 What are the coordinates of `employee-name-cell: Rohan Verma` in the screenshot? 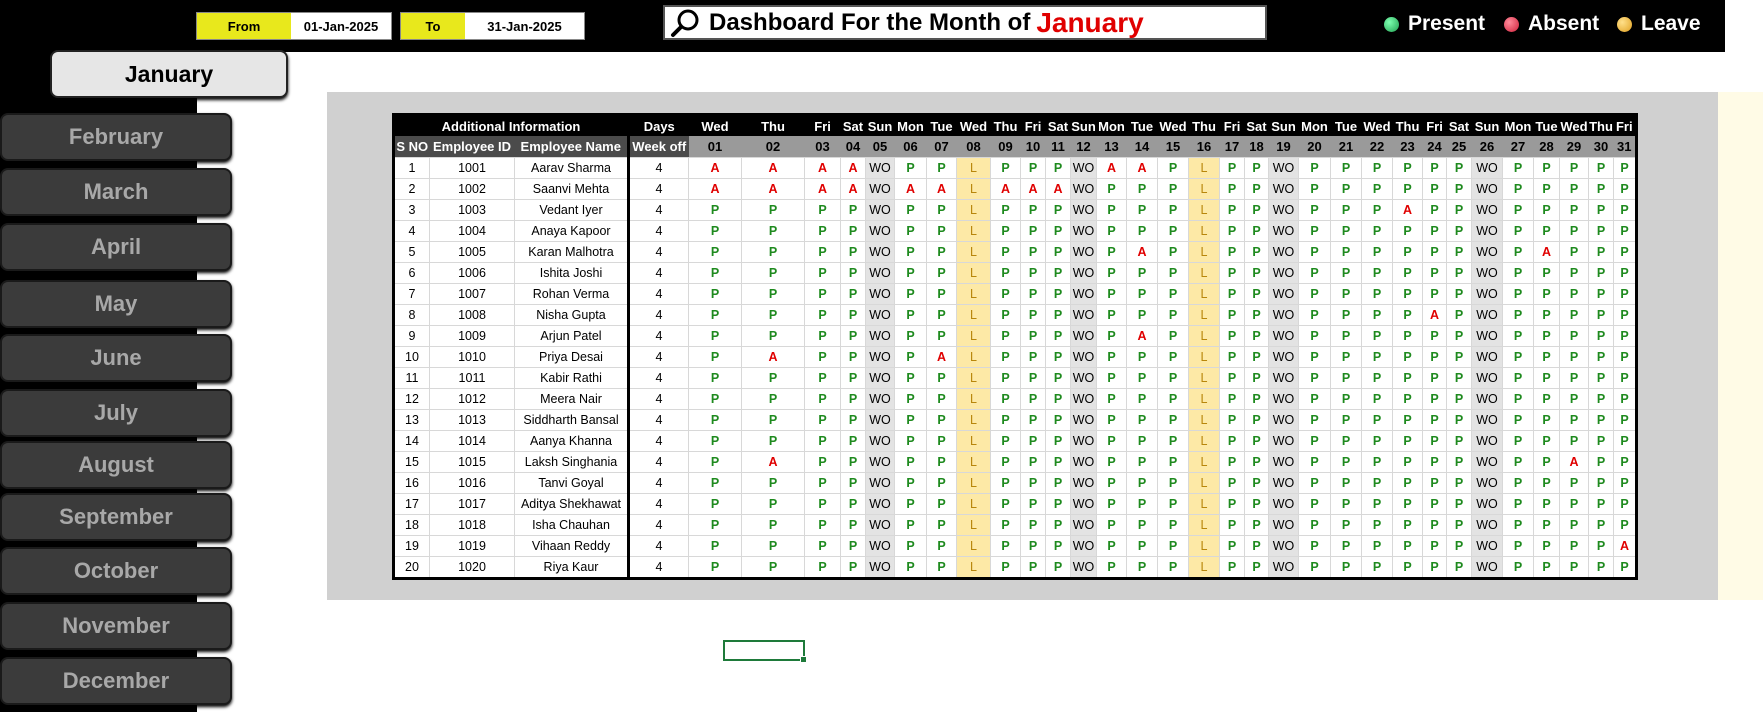 It's located at (572, 294).